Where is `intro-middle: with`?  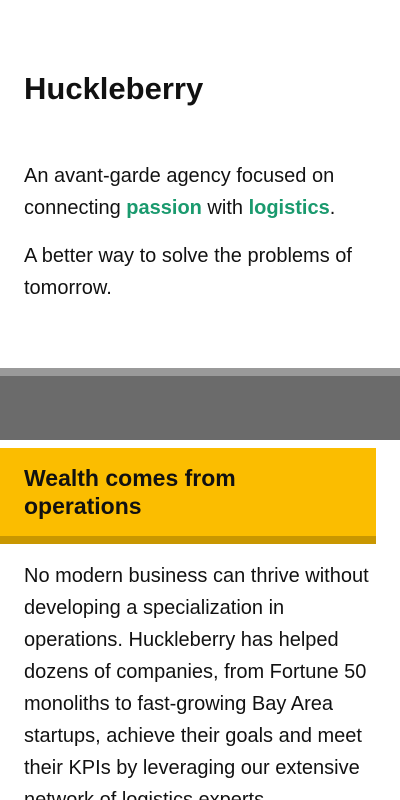 intro-middle: with is located at coordinates (225, 208).